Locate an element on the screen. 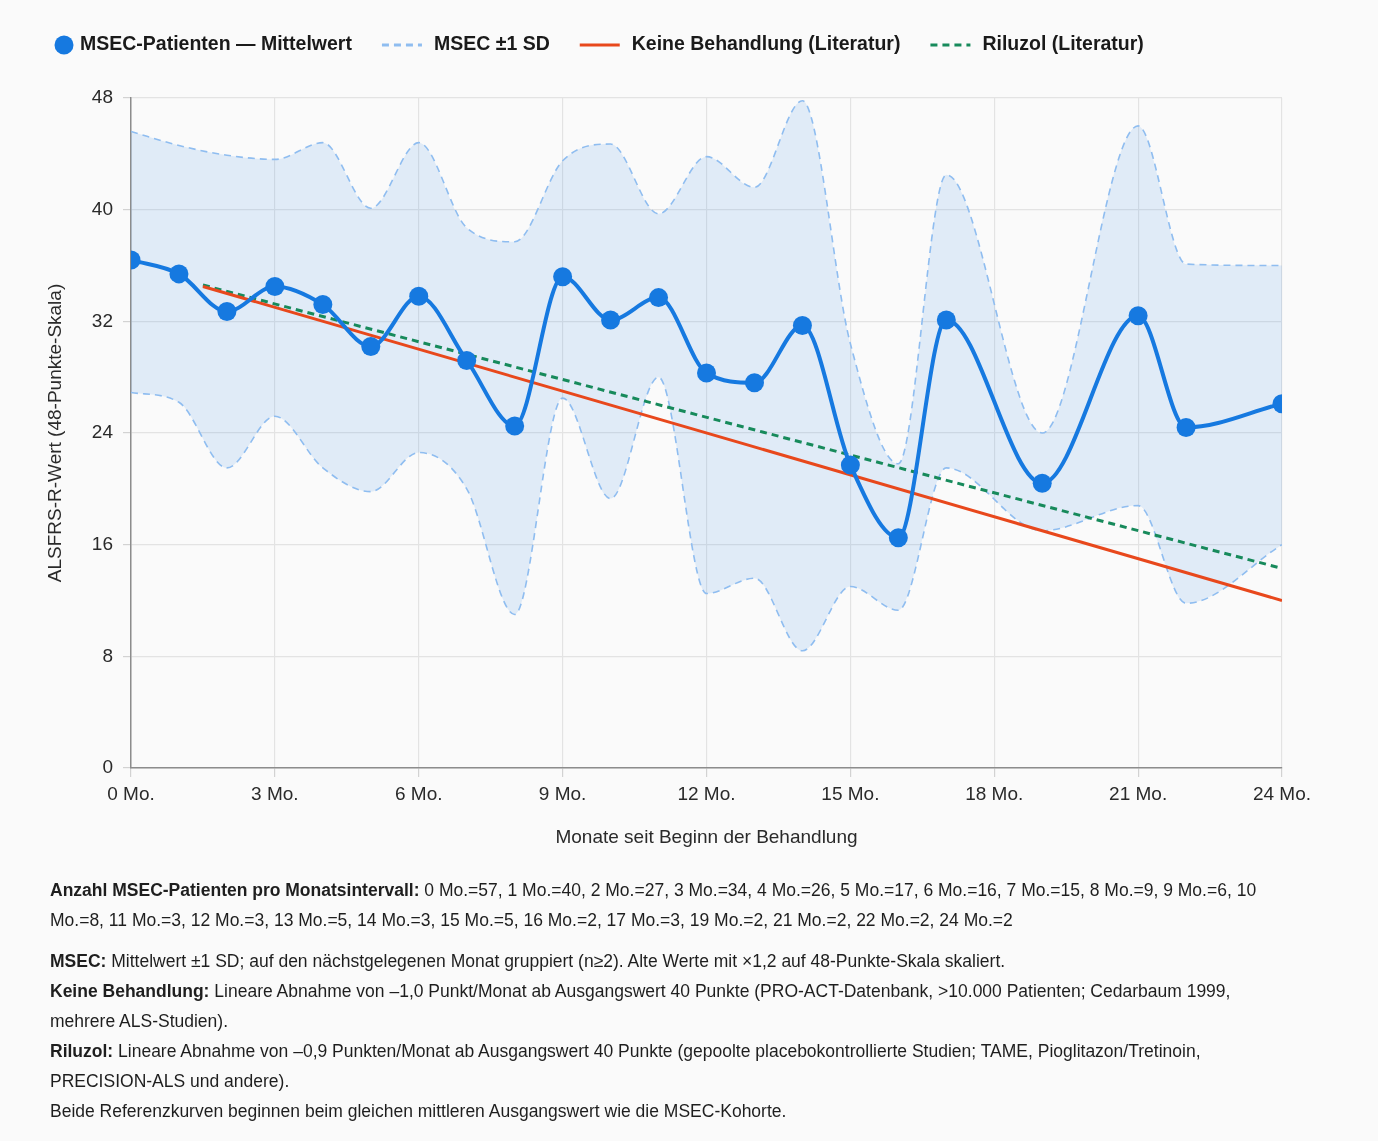  text: Beide Referenzkurven beginnen beim gleichen mittleren Ausgangswert wie die MSEC-Kohorte. is located at coordinates (419, 1111).